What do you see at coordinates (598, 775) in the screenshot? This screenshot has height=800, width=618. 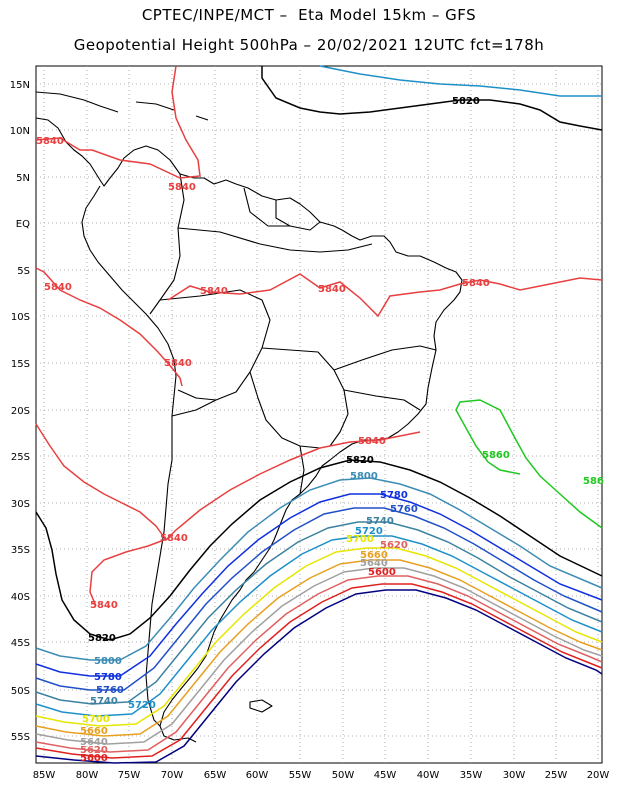 I see `lon-tick-label: 20W` at bounding box center [598, 775].